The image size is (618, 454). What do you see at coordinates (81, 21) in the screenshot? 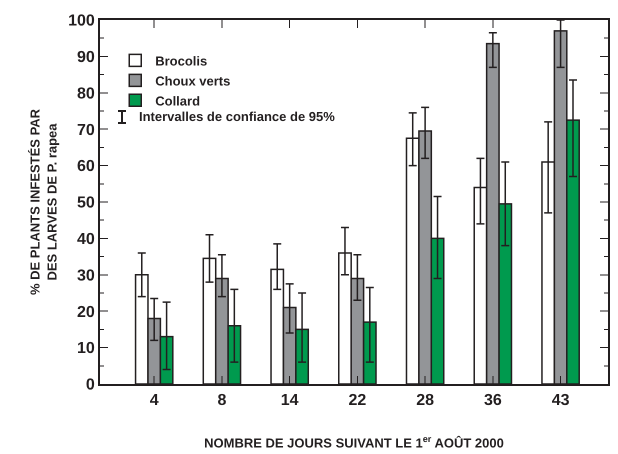
I see `y-tick-label: 100` at bounding box center [81, 21].